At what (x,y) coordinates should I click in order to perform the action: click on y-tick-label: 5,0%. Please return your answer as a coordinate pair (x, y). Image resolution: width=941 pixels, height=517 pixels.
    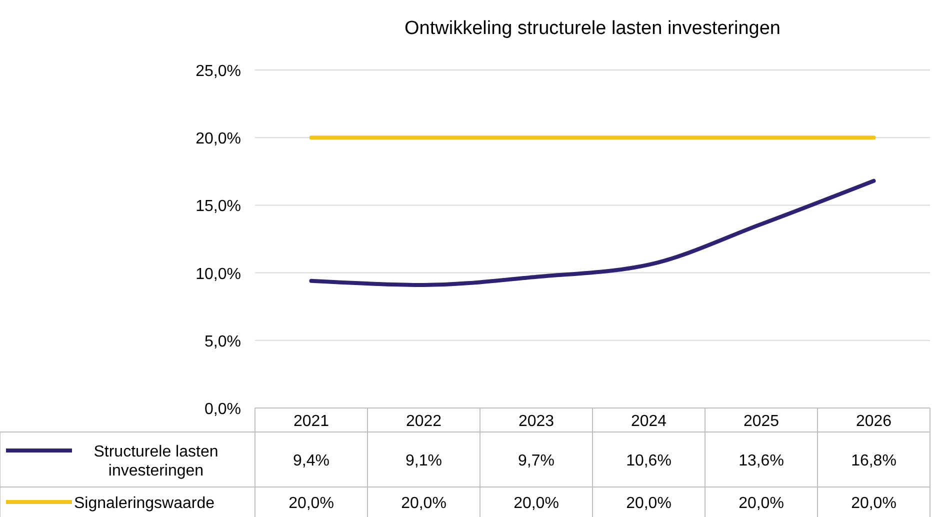
    Looking at the image, I should click on (222, 341).